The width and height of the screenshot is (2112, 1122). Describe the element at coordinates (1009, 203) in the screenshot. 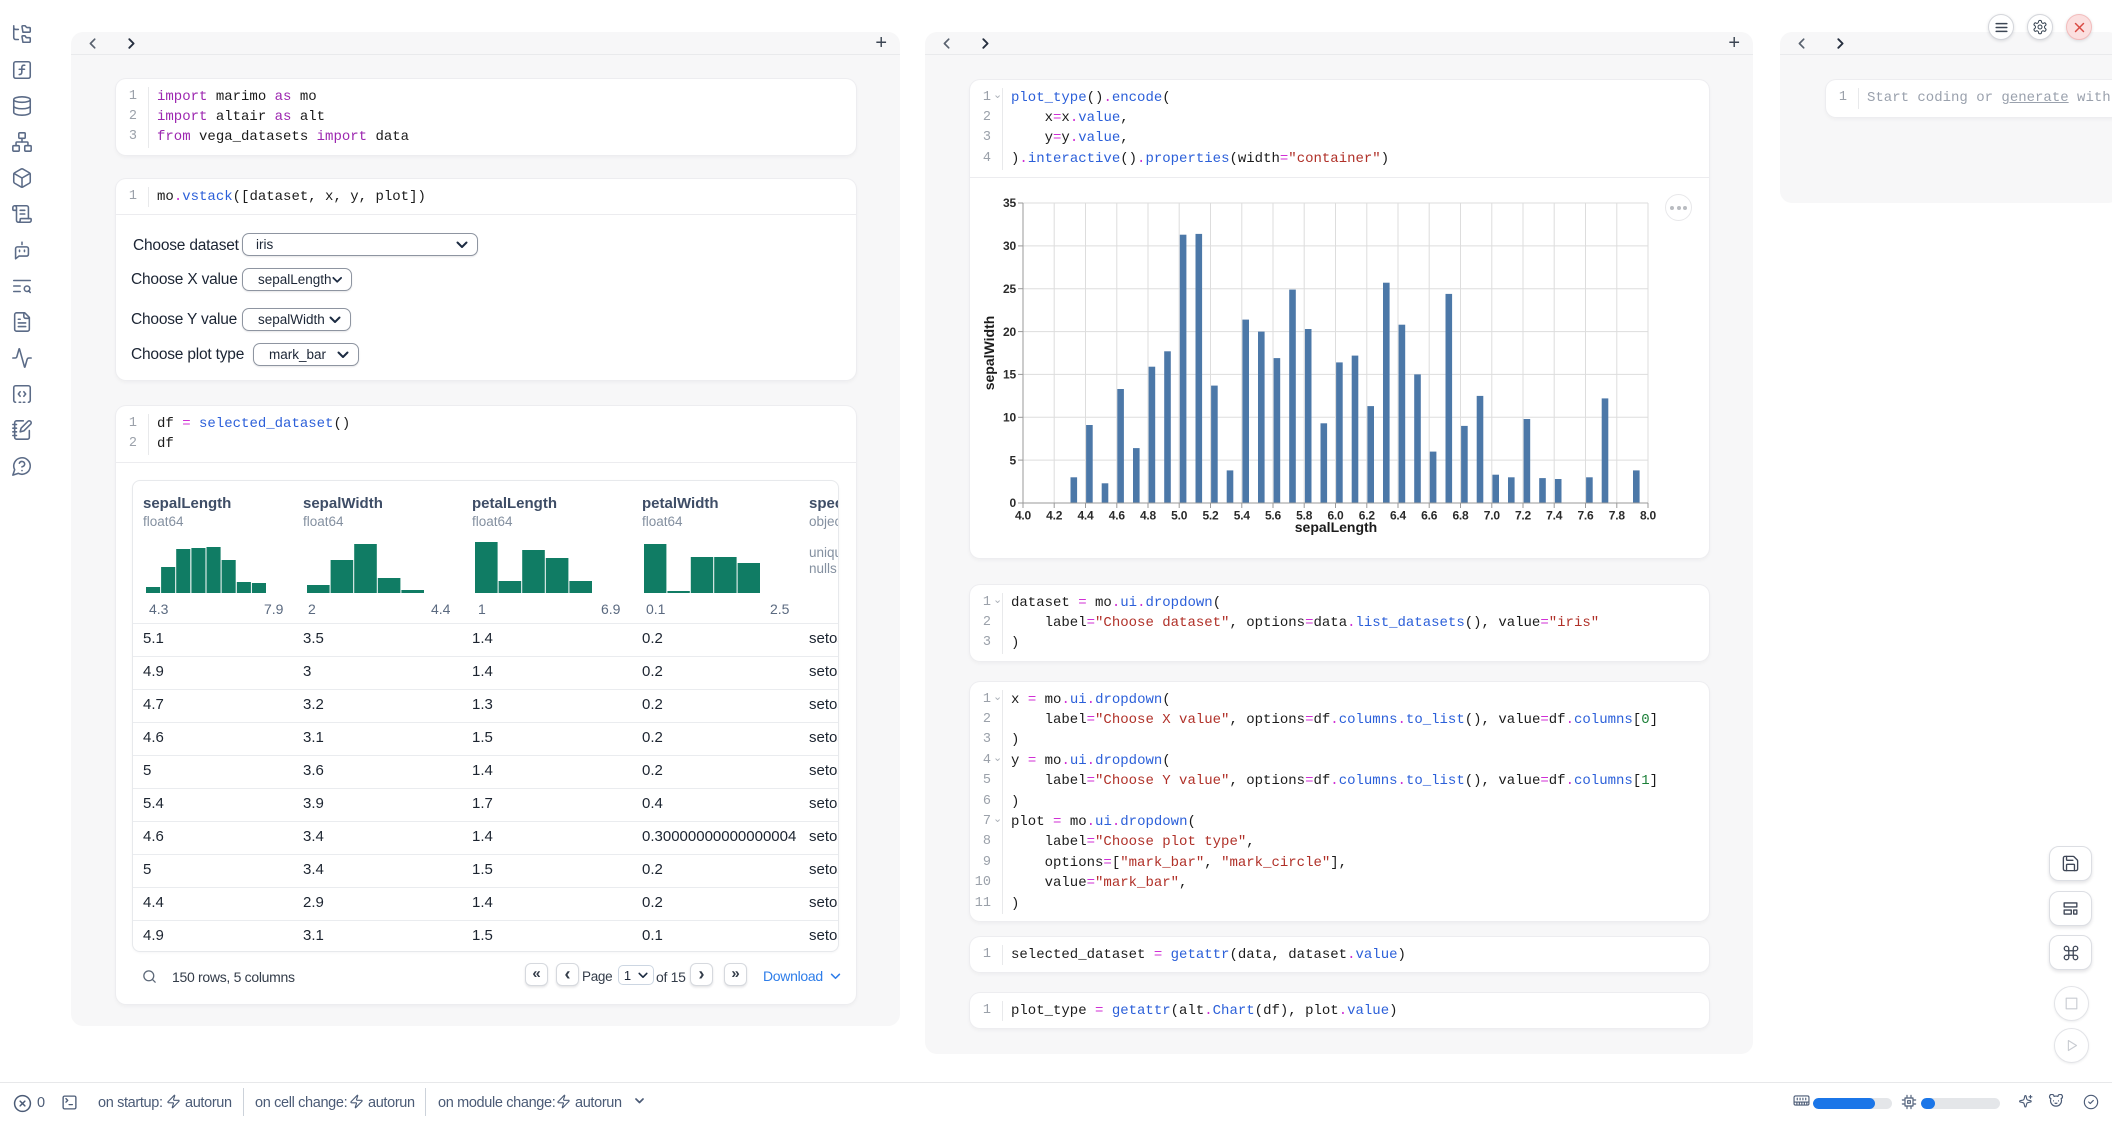

I see `svg-text: 35` at that location.